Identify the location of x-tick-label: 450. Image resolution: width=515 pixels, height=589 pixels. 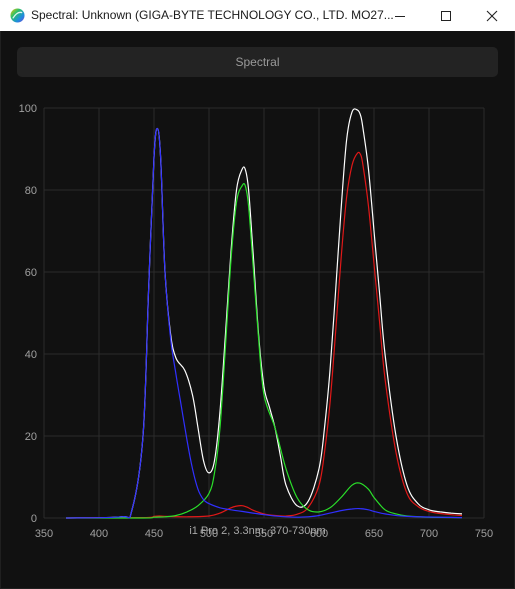
(154, 534).